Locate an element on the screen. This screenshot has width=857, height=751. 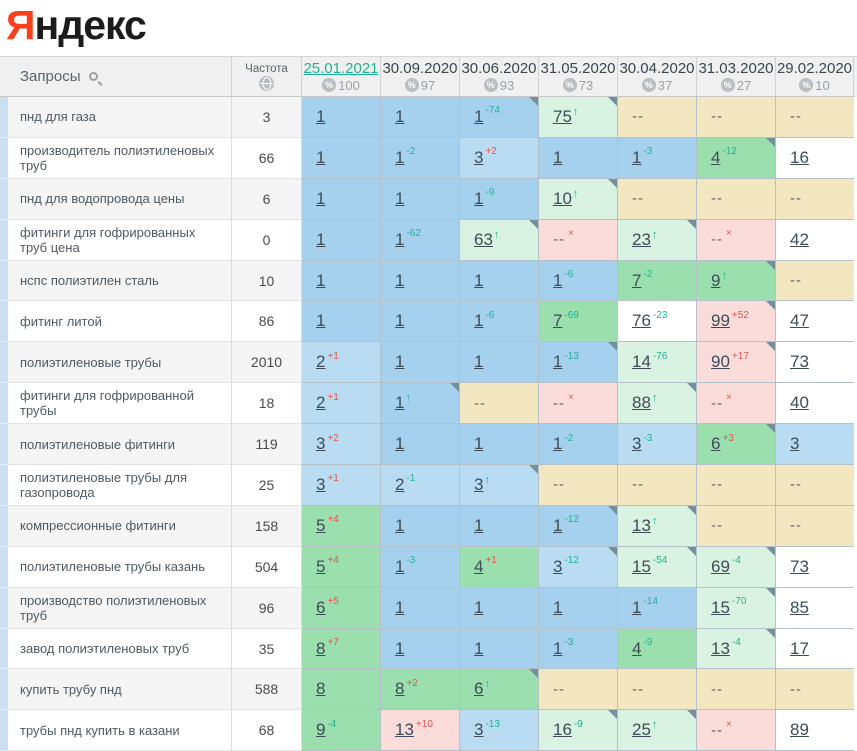
position-cell: 1 -6 is located at coordinates (499, 322).